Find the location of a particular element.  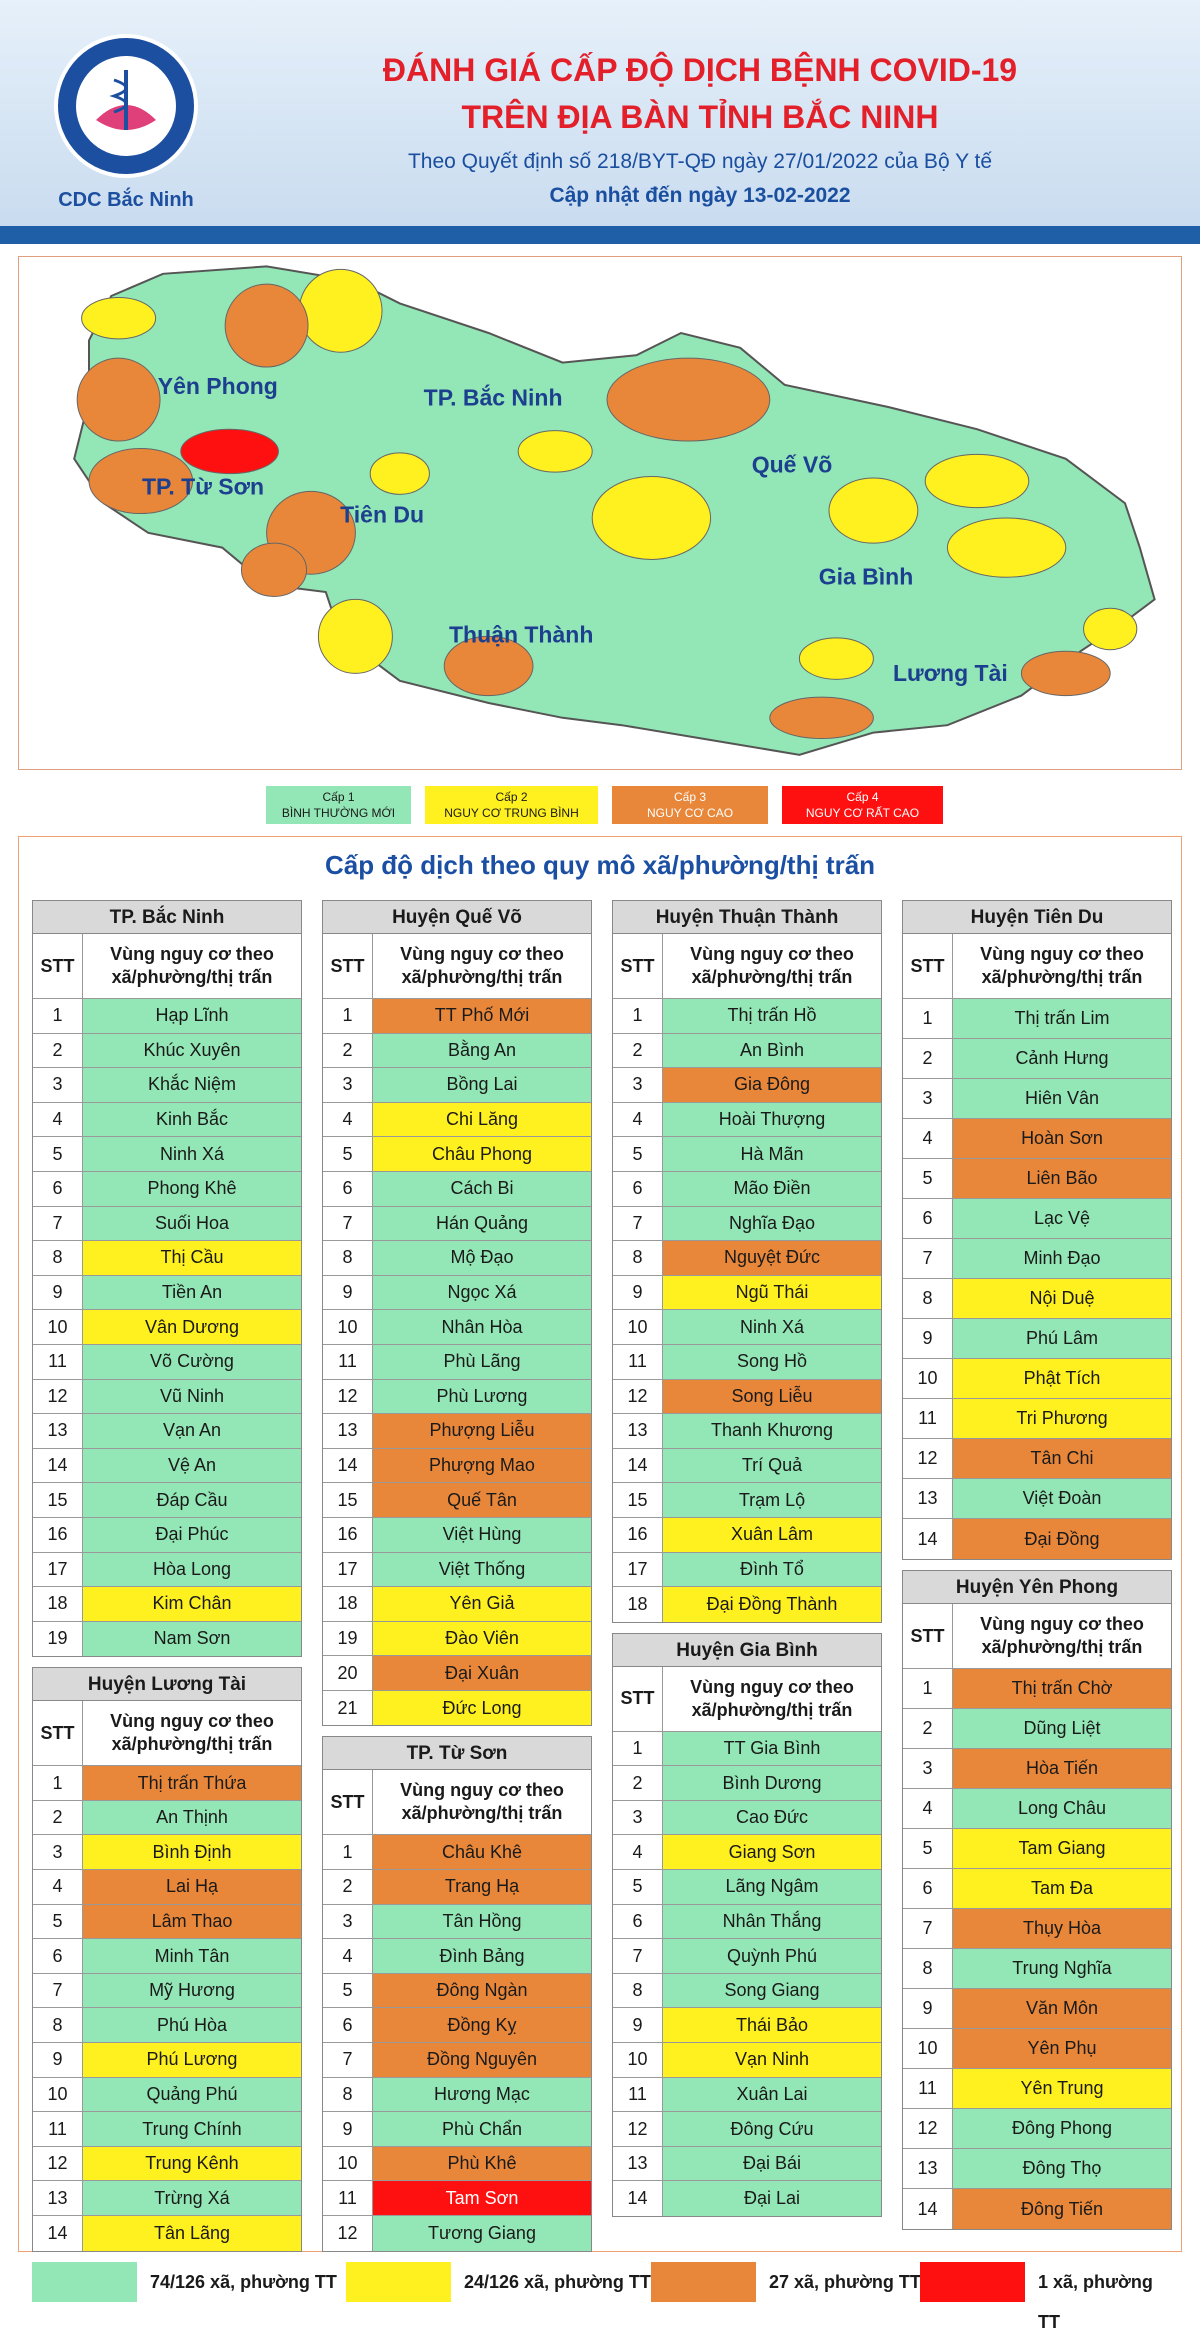

stt: 17 is located at coordinates (348, 1569).